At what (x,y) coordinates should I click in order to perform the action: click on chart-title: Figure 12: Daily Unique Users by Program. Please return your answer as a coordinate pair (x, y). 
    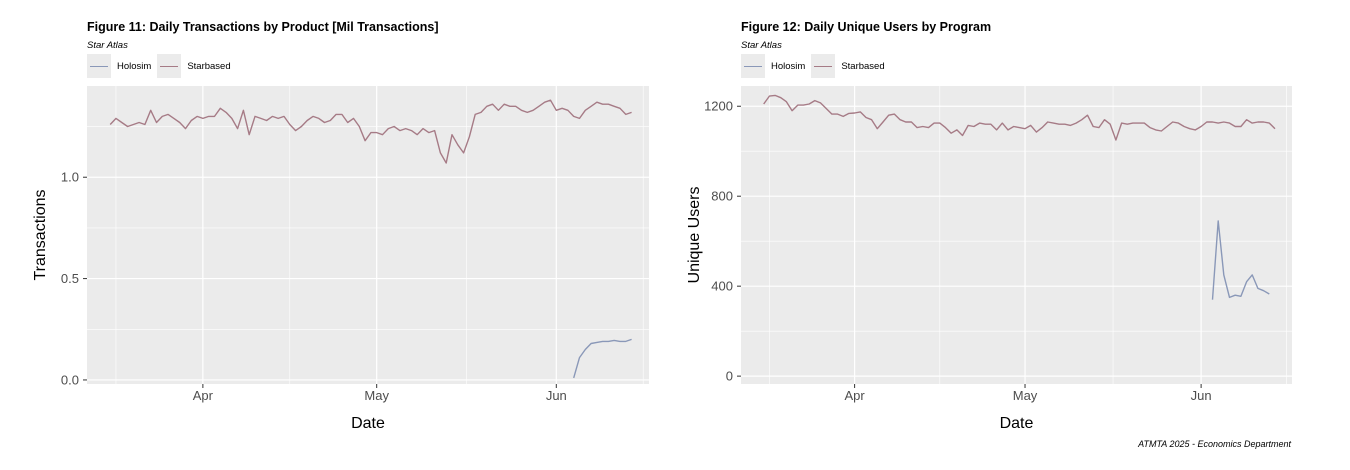
    Looking at the image, I should click on (866, 27).